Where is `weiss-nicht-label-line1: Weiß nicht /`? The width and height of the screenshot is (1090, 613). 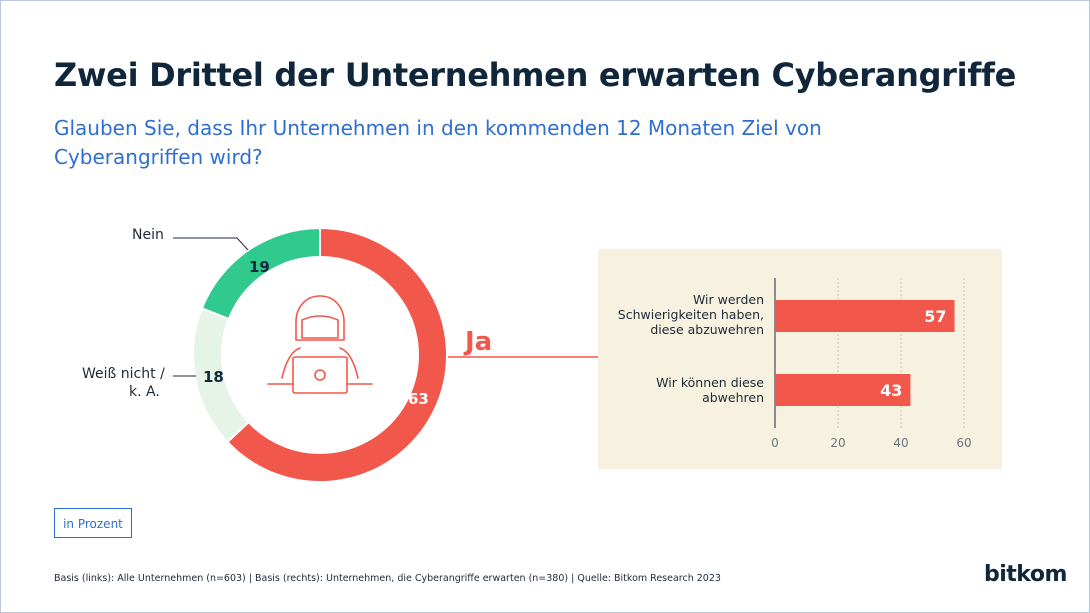 weiss-nicht-label-line1: Weiß nicht / is located at coordinates (123, 374).